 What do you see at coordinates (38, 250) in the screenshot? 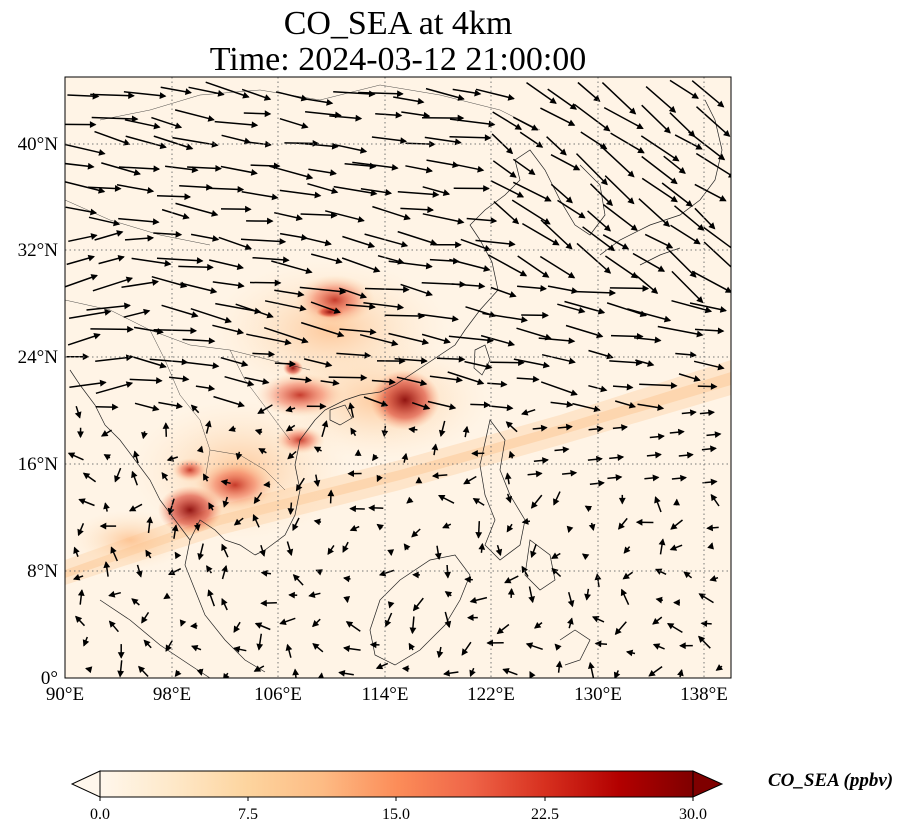
I see `ytick-label: 32°N` at bounding box center [38, 250].